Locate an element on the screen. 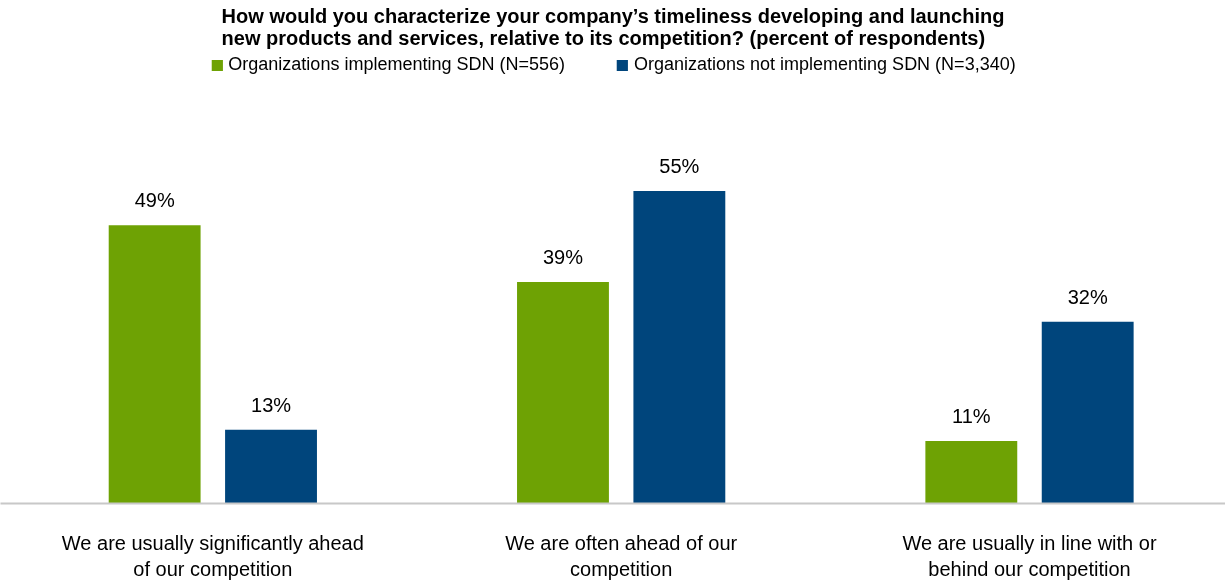  x-tick-label: We are usually in line with or behind our competition is located at coordinates (1029, 555).